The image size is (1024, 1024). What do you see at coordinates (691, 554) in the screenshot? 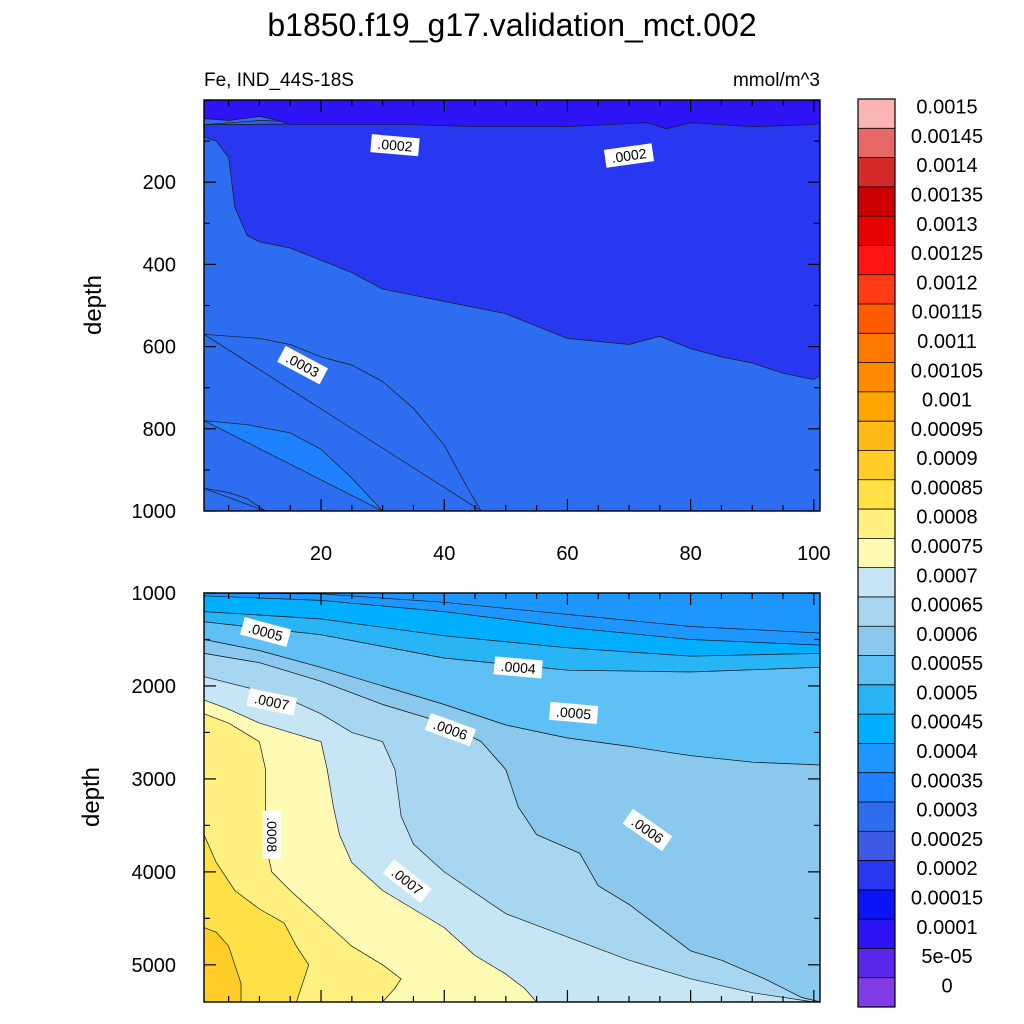
I see `upper-x-tick-label: 80` at bounding box center [691, 554].